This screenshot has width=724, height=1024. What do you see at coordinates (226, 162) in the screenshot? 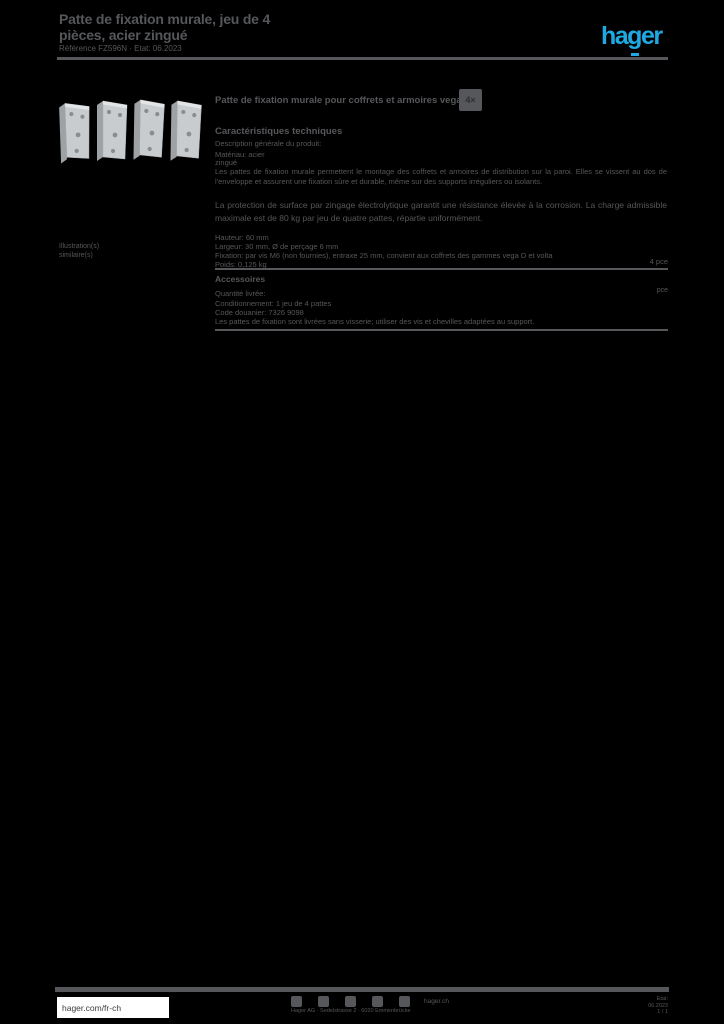
I see `material-line2: zingué` at bounding box center [226, 162].